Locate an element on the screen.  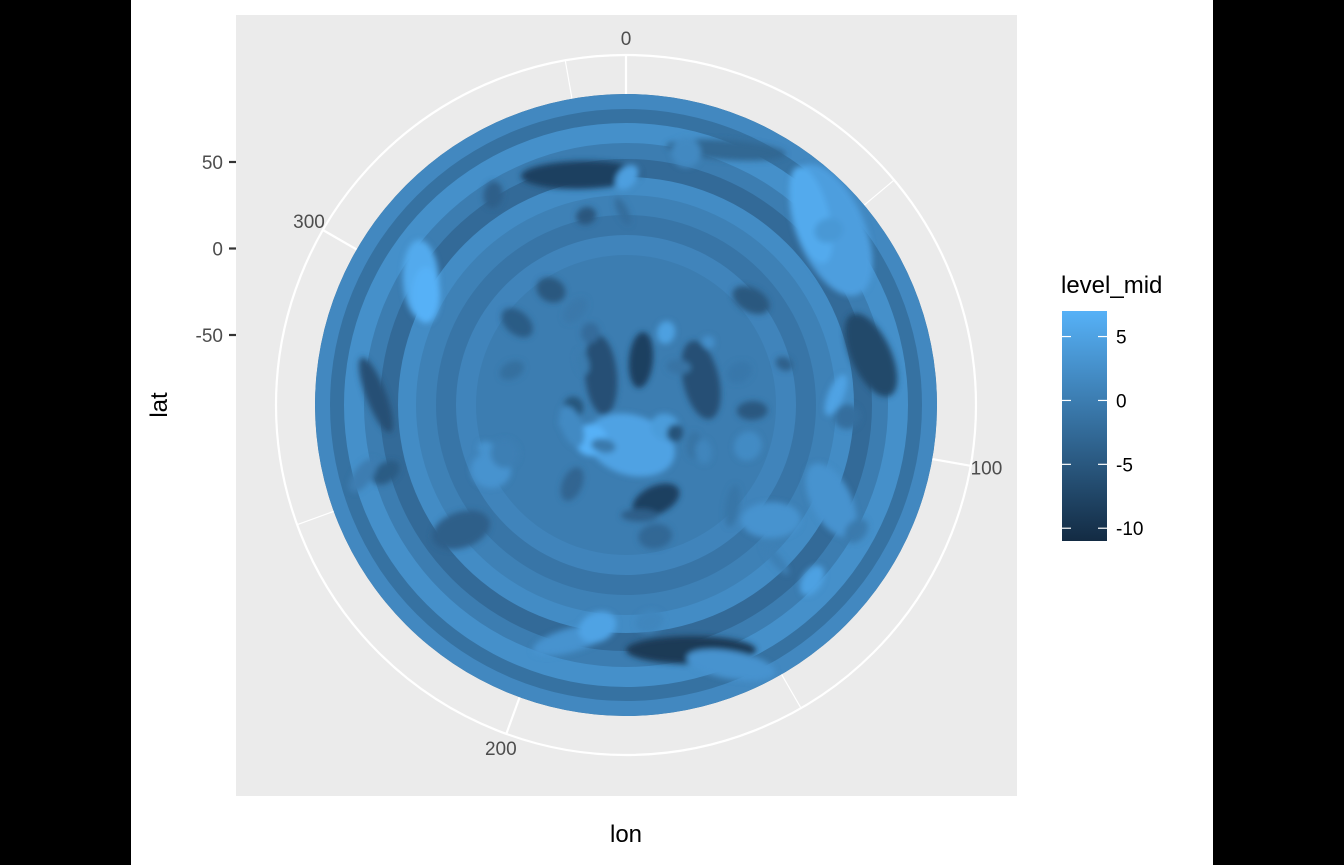
lon-tick-label: 0 is located at coordinates (626, 39).